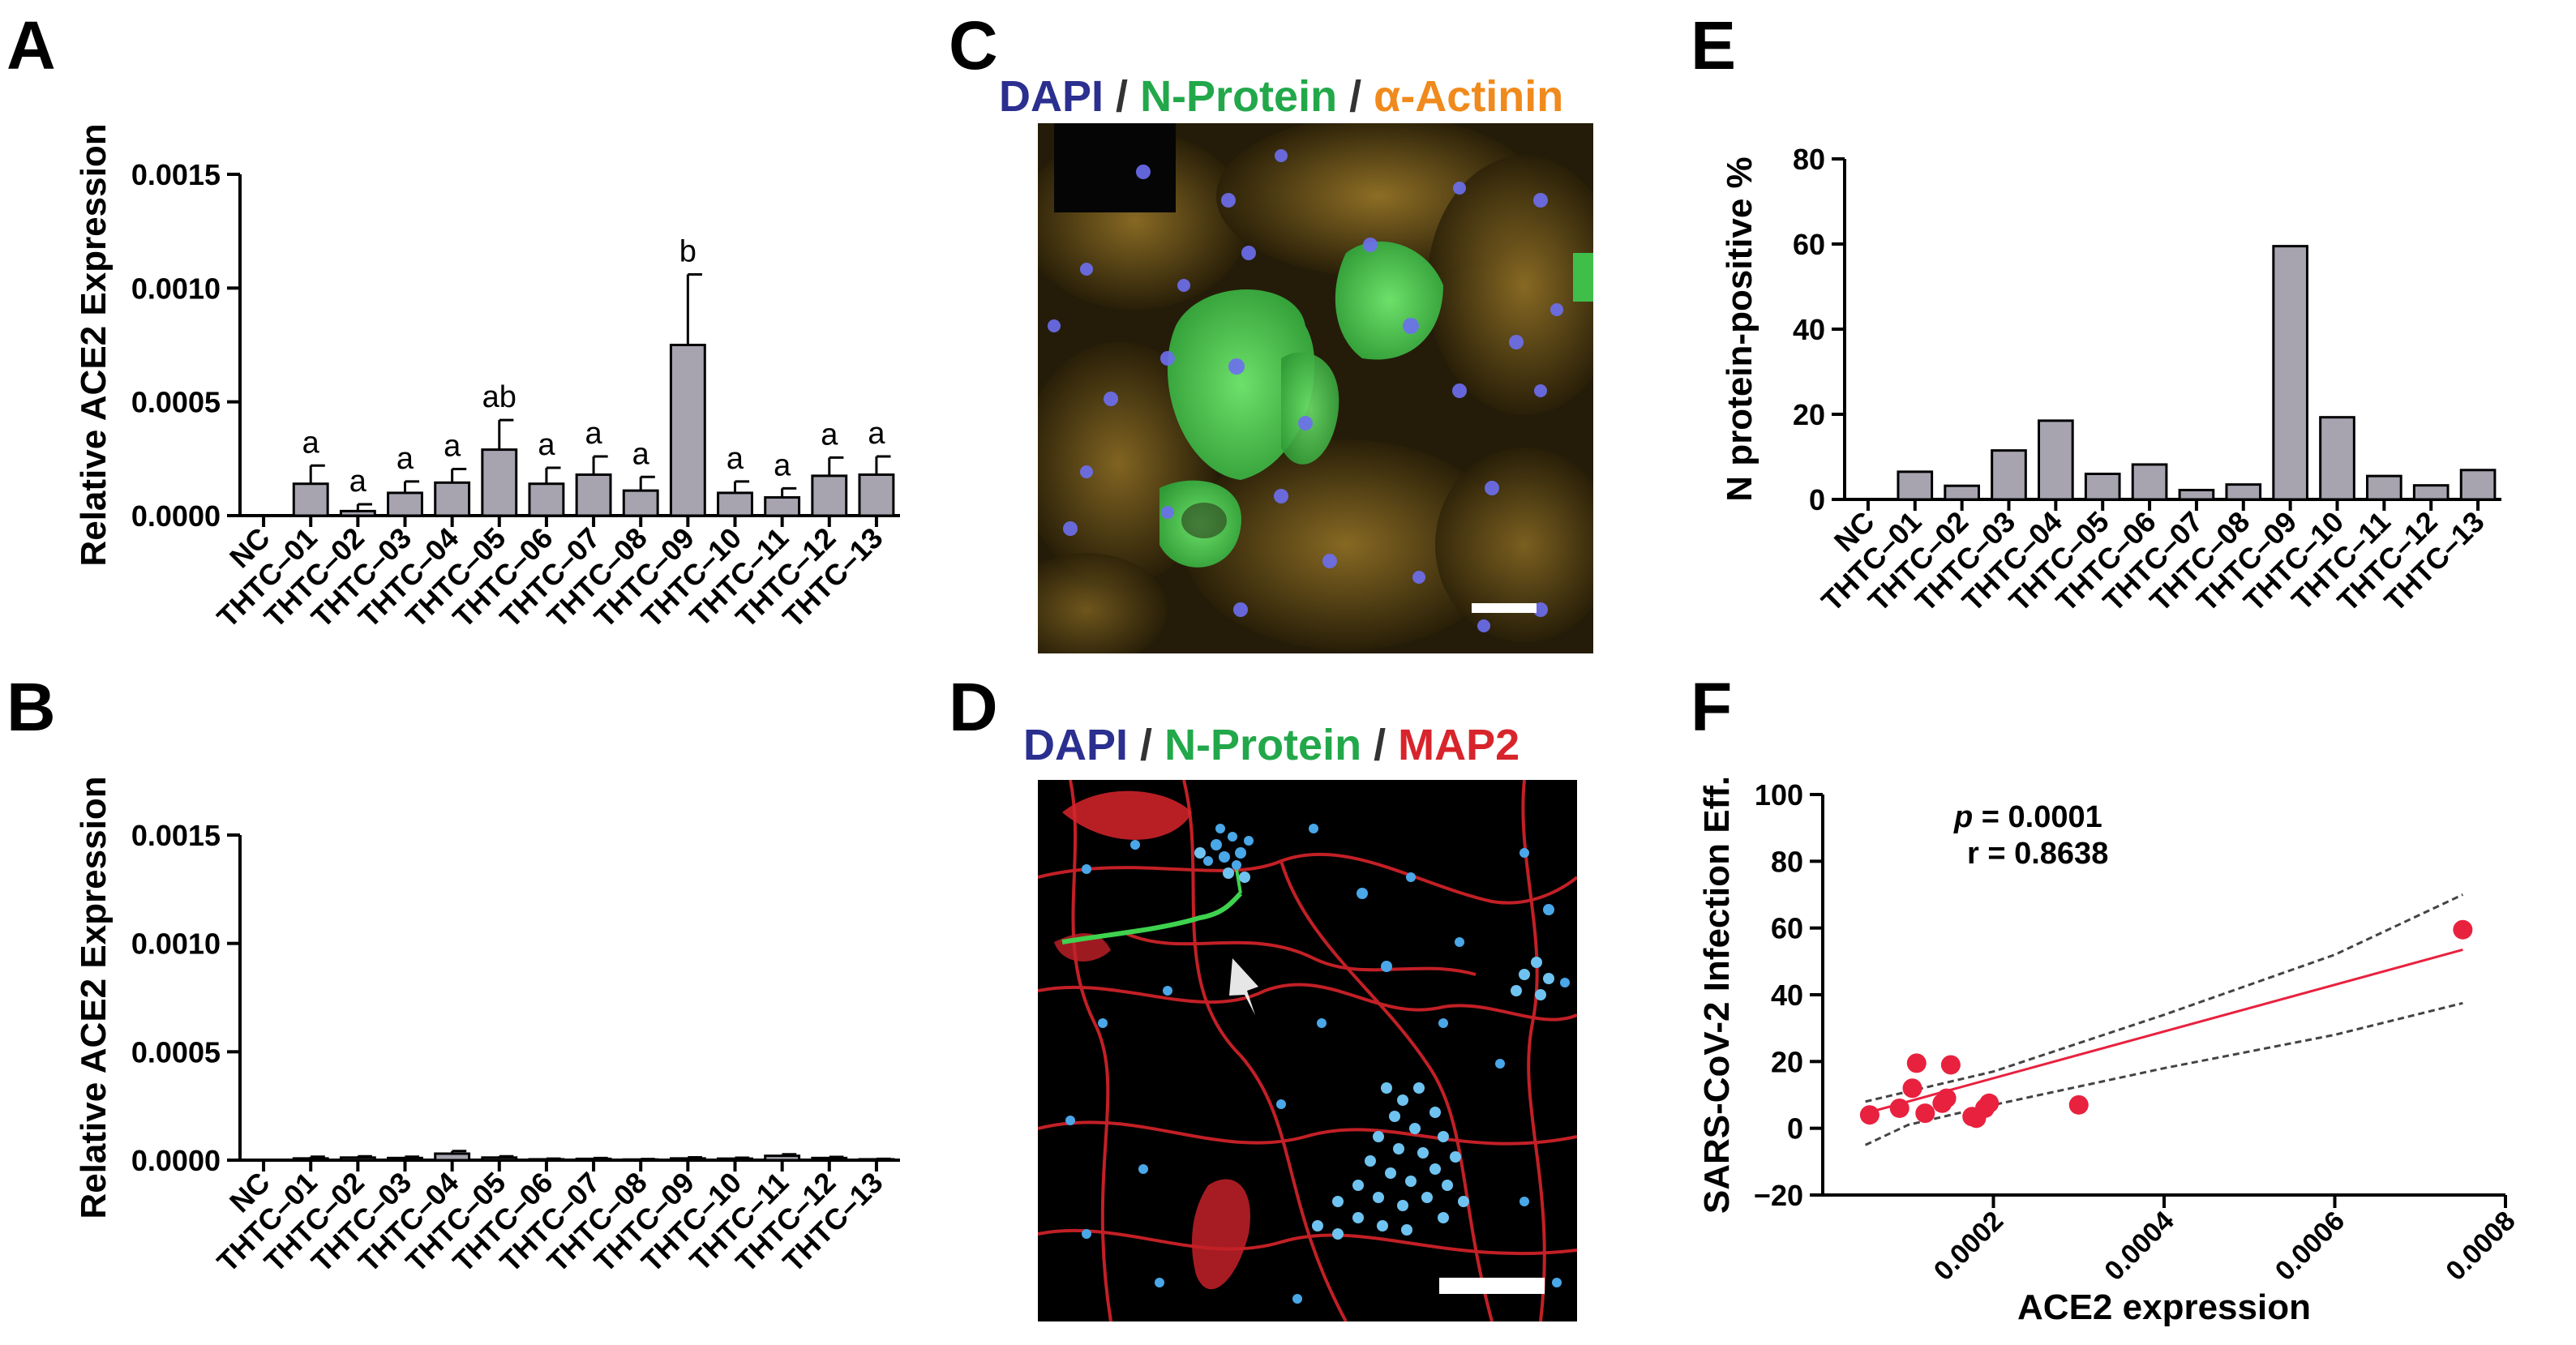  What do you see at coordinates (2027, 817) in the screenshot?
I see `p-value-annotation: p = 0.0001` at bounding box center [2027, 817].